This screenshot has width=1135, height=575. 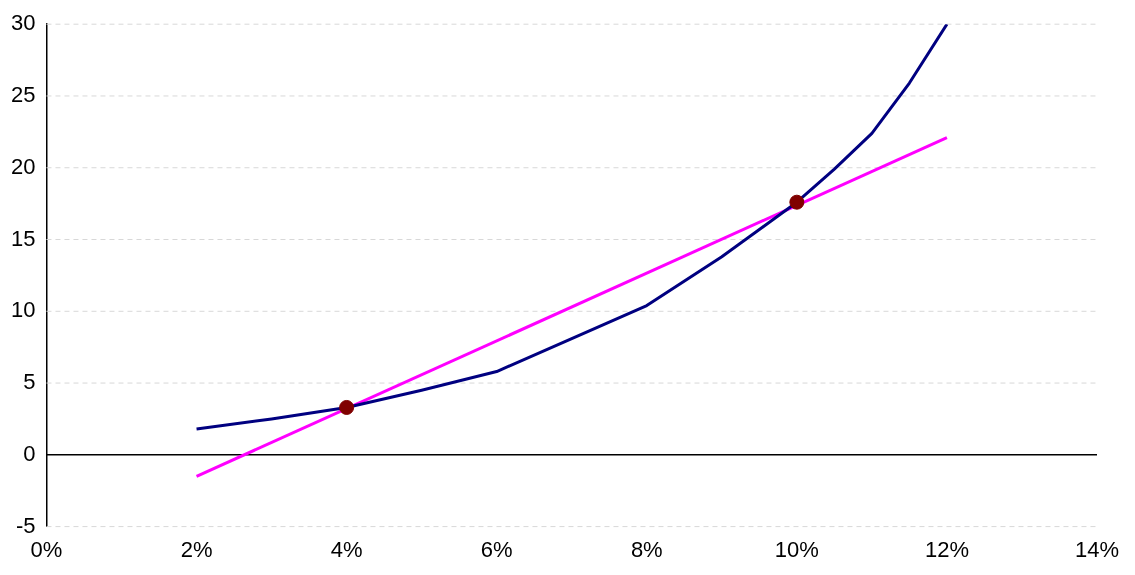 I want to click on x-tick-label: 6%, so click(x=496, y=549).